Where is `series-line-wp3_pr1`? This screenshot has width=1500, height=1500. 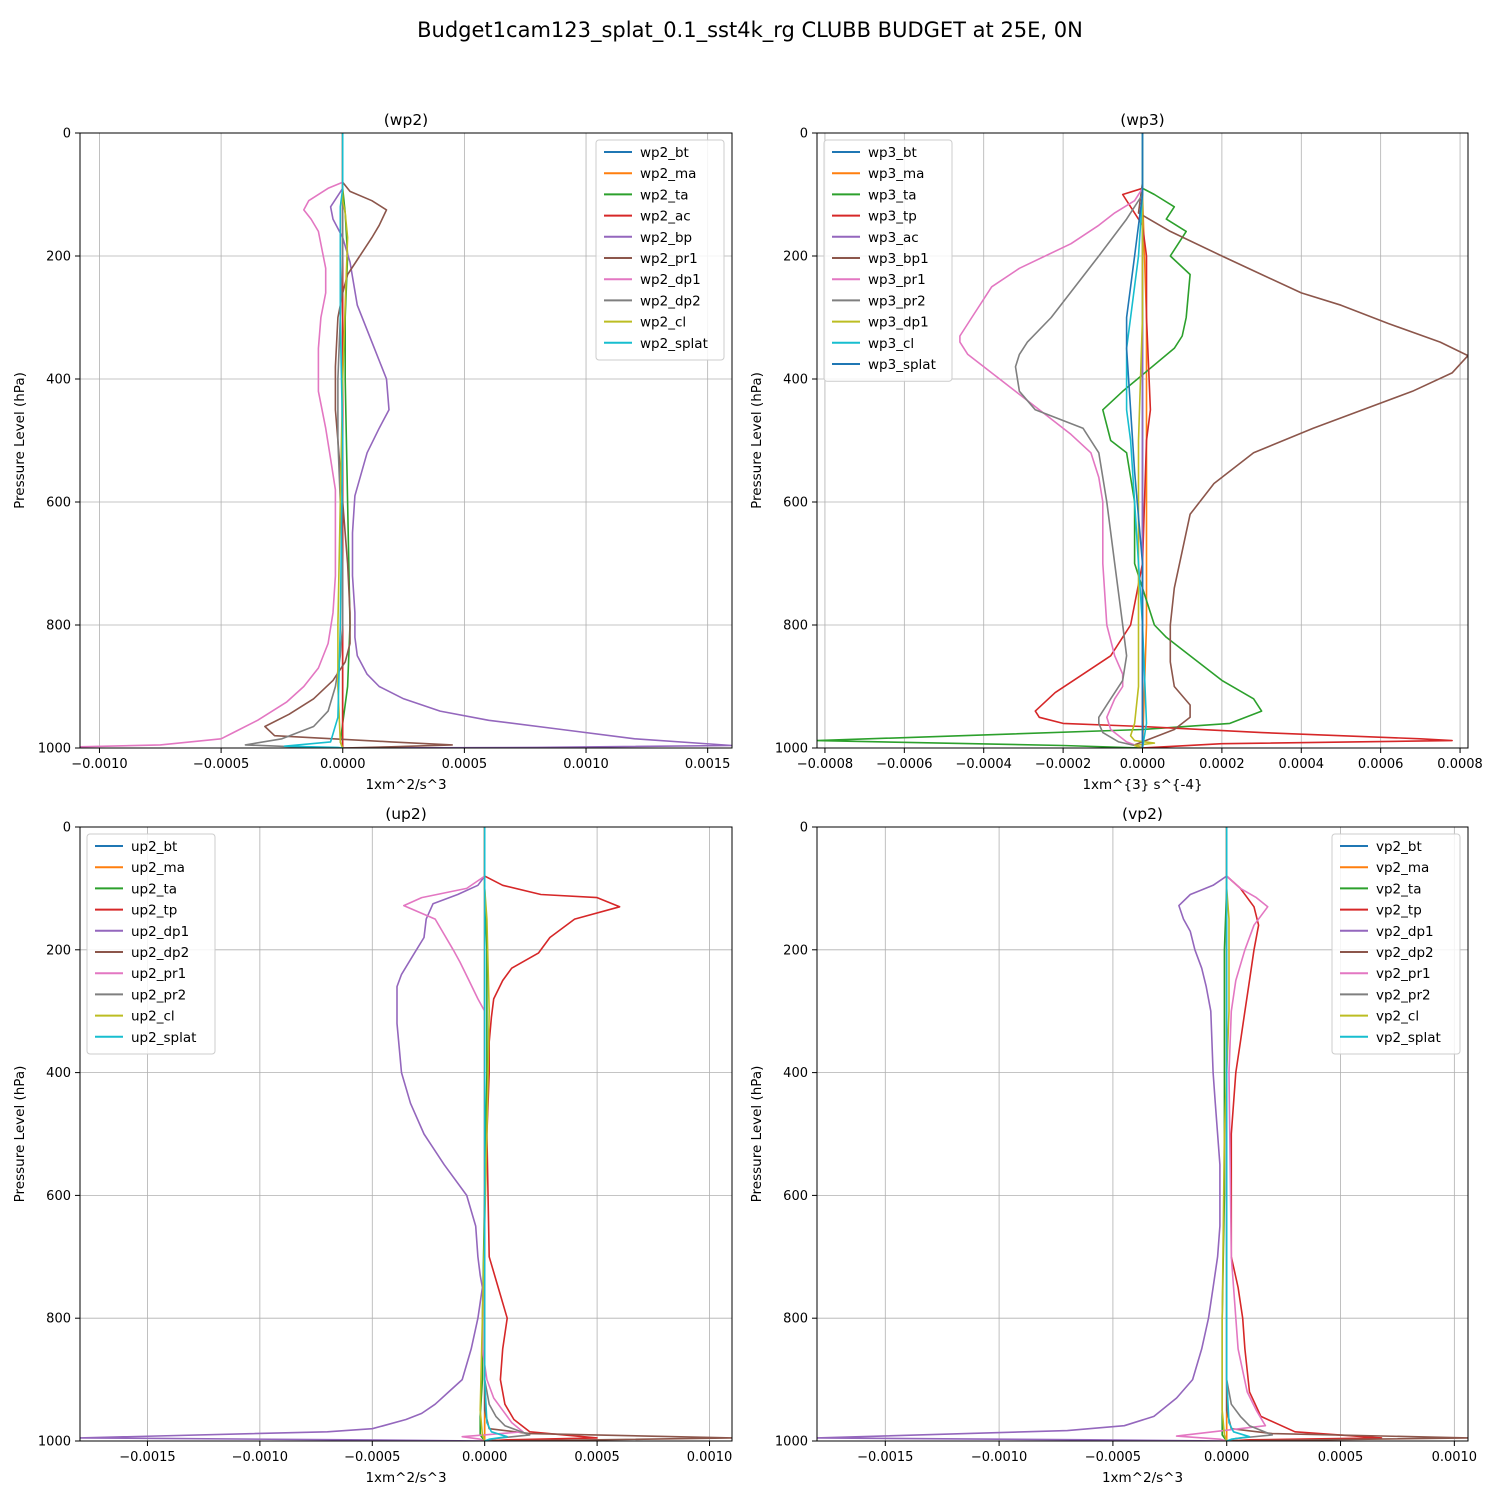 series-line-wp3_pr1 is located at coordinates (1051, 440).